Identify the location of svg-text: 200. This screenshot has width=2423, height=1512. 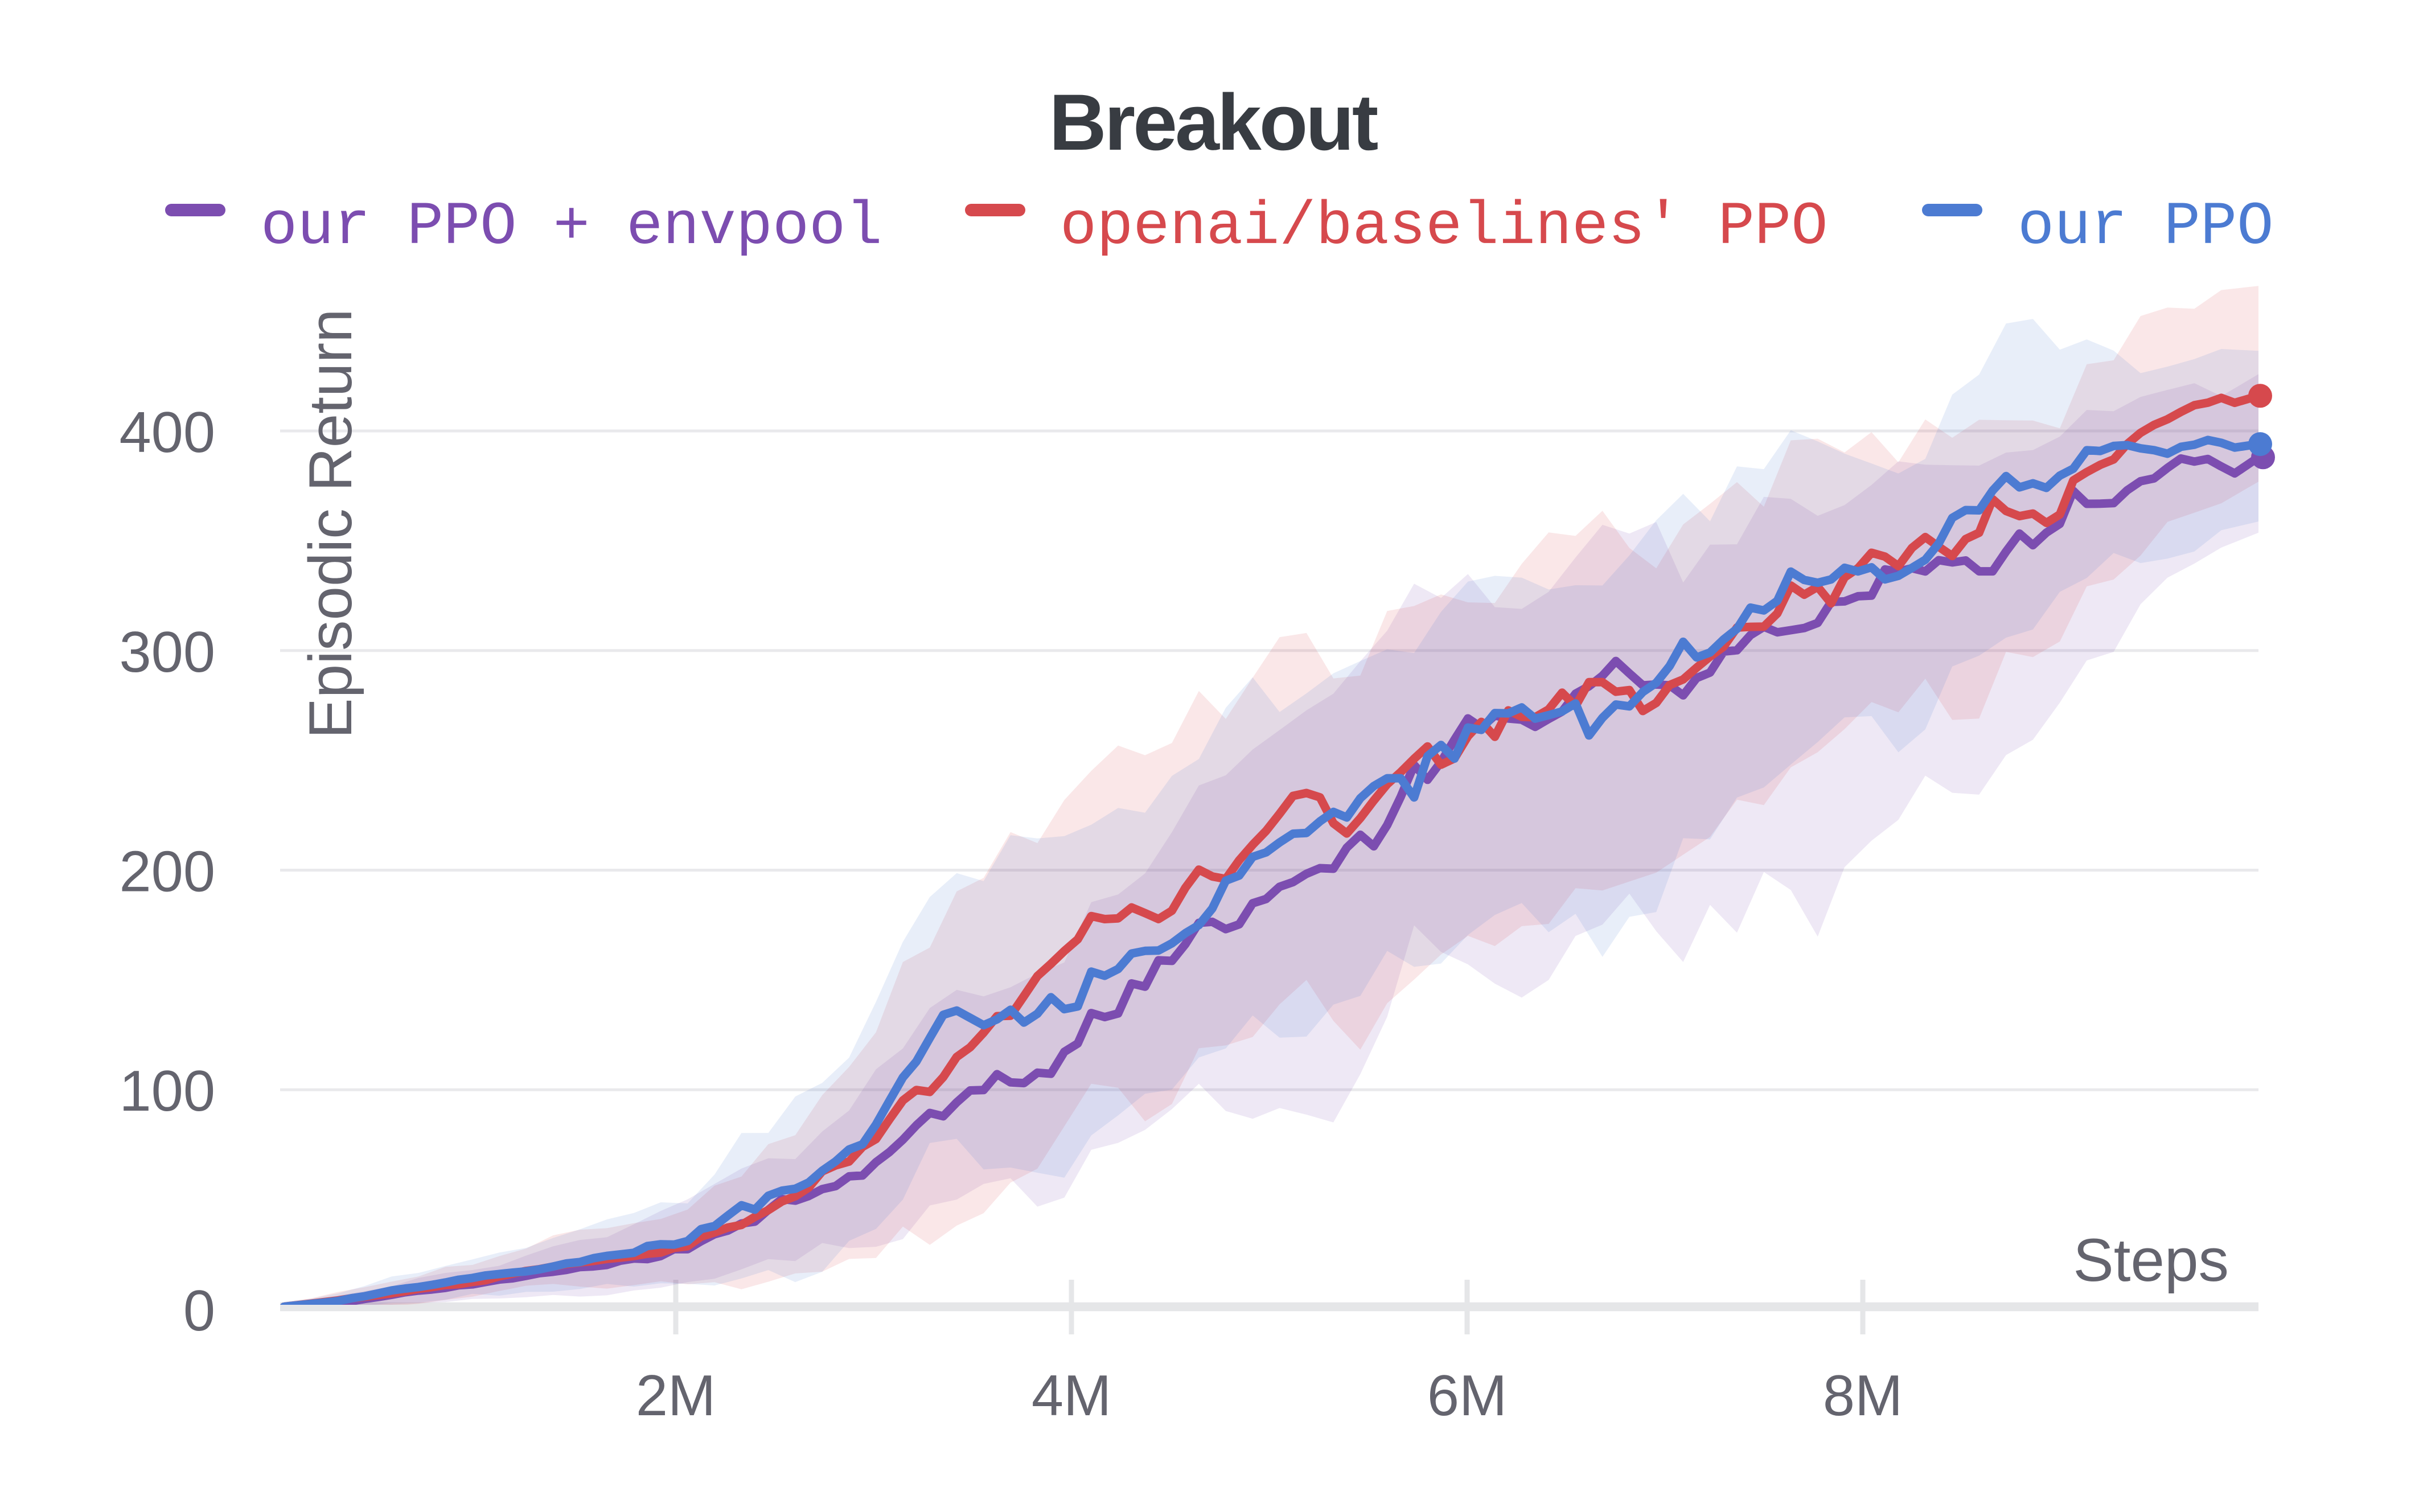
(167, 872).